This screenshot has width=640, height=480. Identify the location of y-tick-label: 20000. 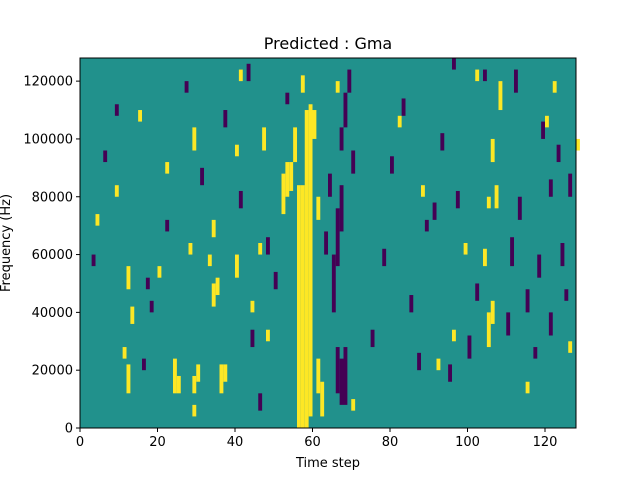
(52, 371).